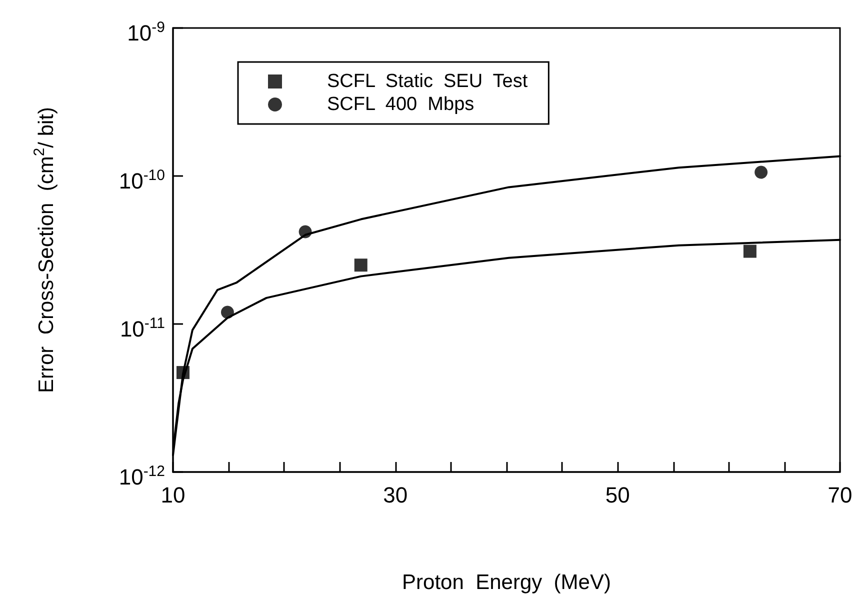 The width and height of the screenshot is (860, 608). Describe the element at coordinates (400, 104) in the screenshot. I see `legend-label: SCFL 400 Mbps` at that location.